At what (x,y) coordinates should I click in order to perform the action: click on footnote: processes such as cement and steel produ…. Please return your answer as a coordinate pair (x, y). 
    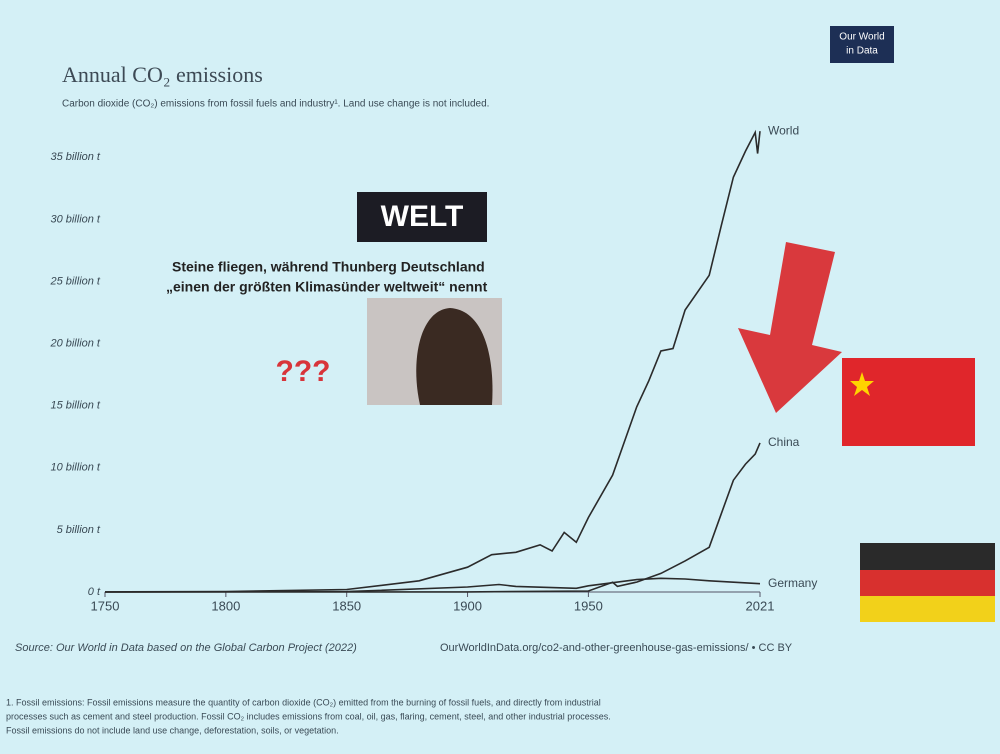
    Looking at the image, I should click on (308, 716).